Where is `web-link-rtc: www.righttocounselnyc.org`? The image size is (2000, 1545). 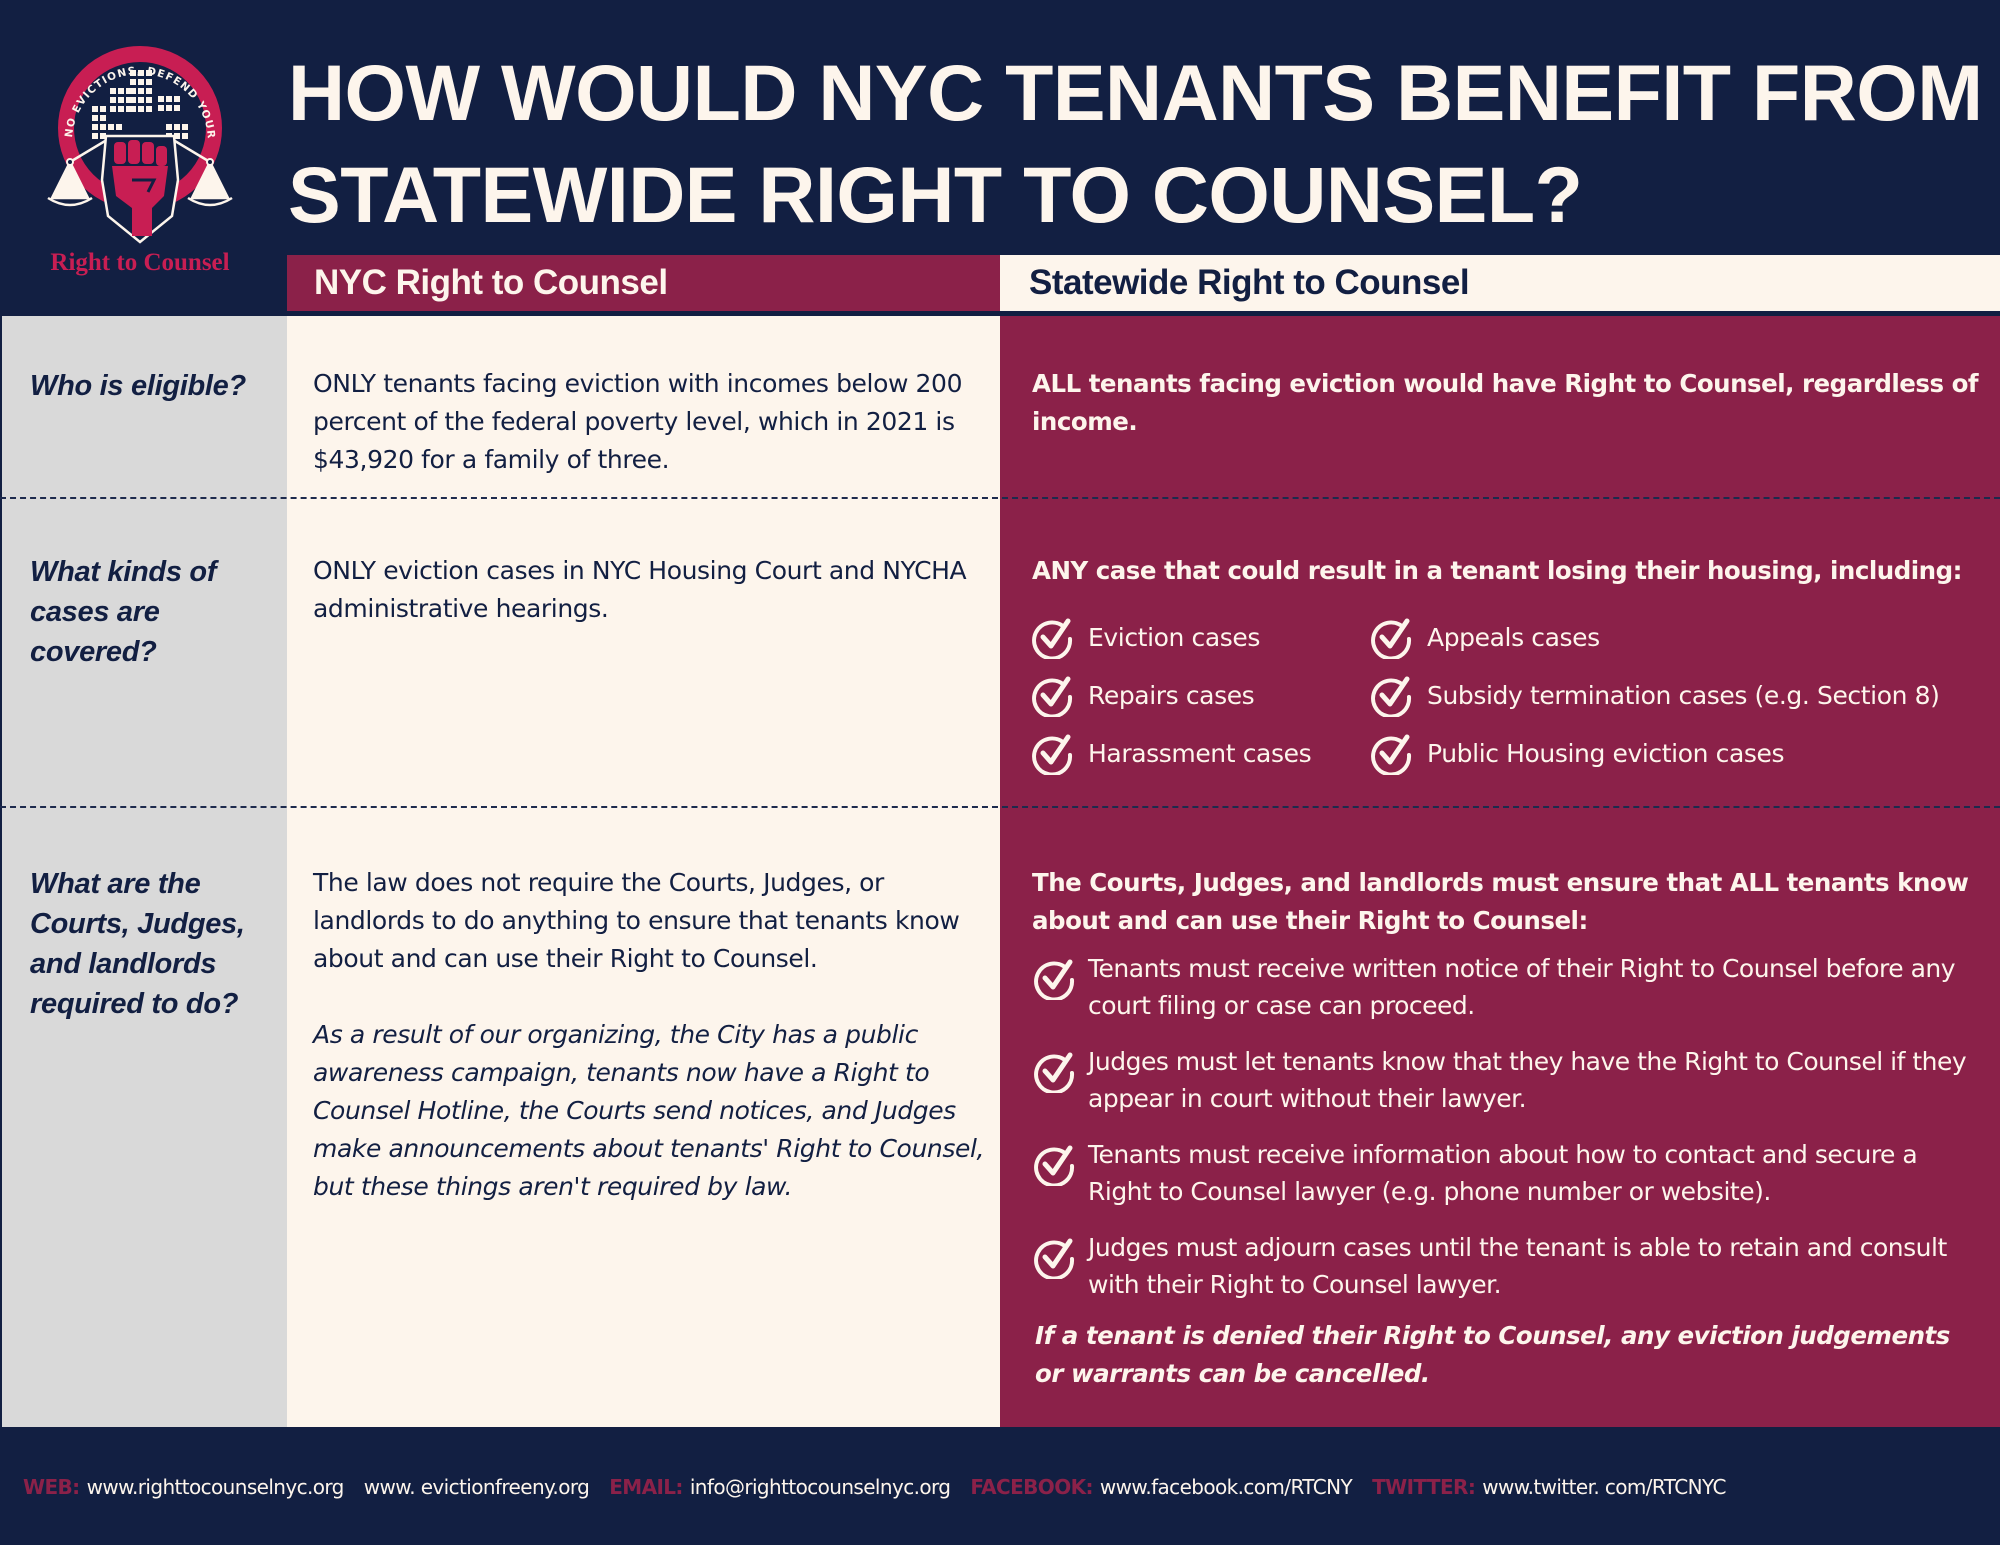 web-link-rtc: www.righttocounselnyc.org is located at coordinates (215, 1487).